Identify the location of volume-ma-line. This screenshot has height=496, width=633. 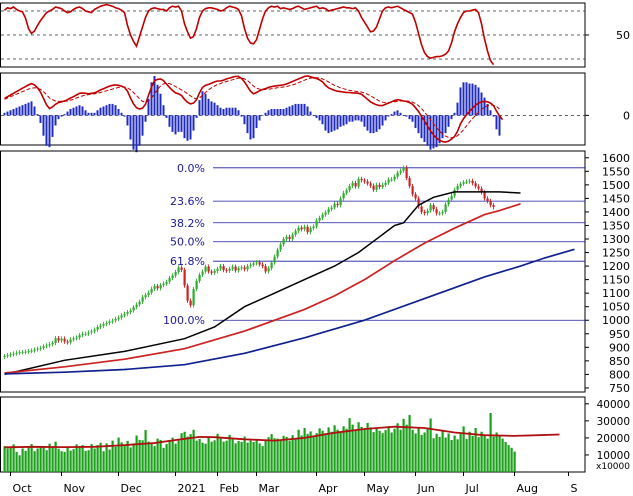
(282, 437).